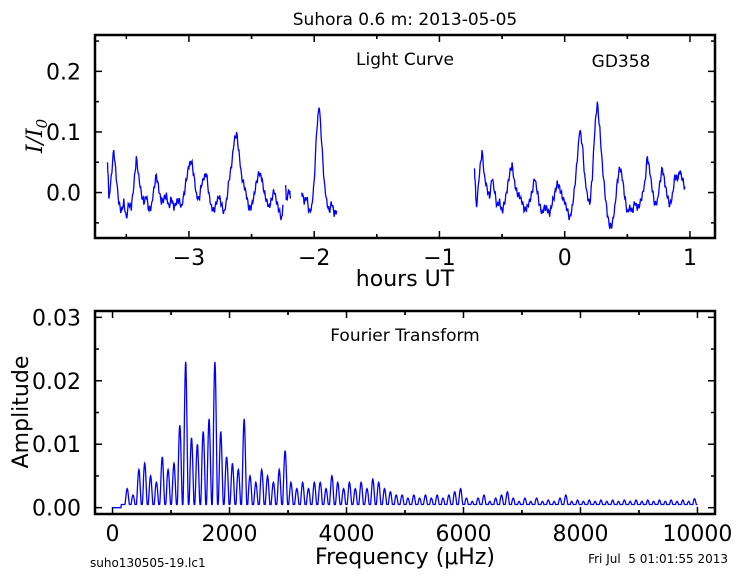 The image size is (742, 581). Describe the element at coordinates (63, 72) in the screenshot. I see `light-curve-y-tick-label: 0.2` at that location.